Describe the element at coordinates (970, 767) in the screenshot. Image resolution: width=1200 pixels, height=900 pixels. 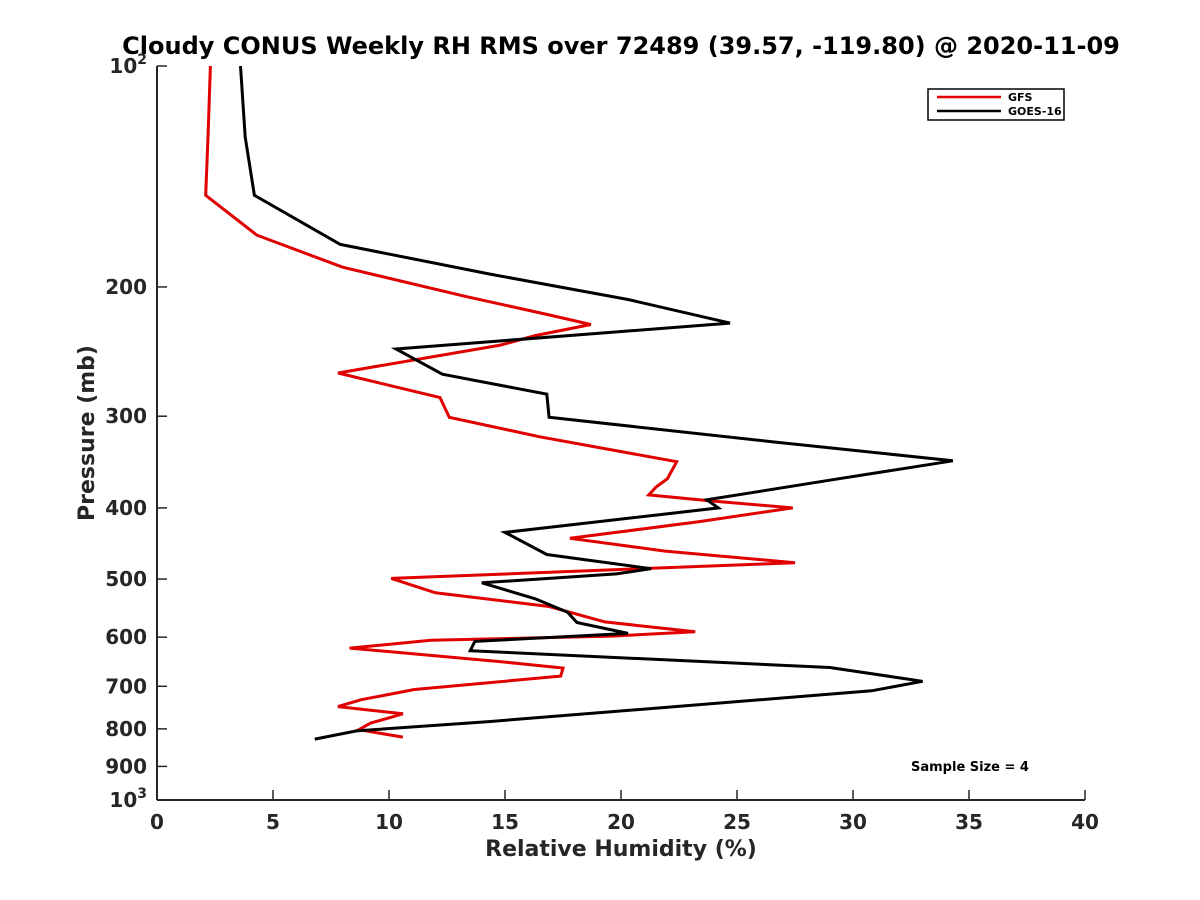
I see `sample-size-annotation: Sample Size = 4` at that location.